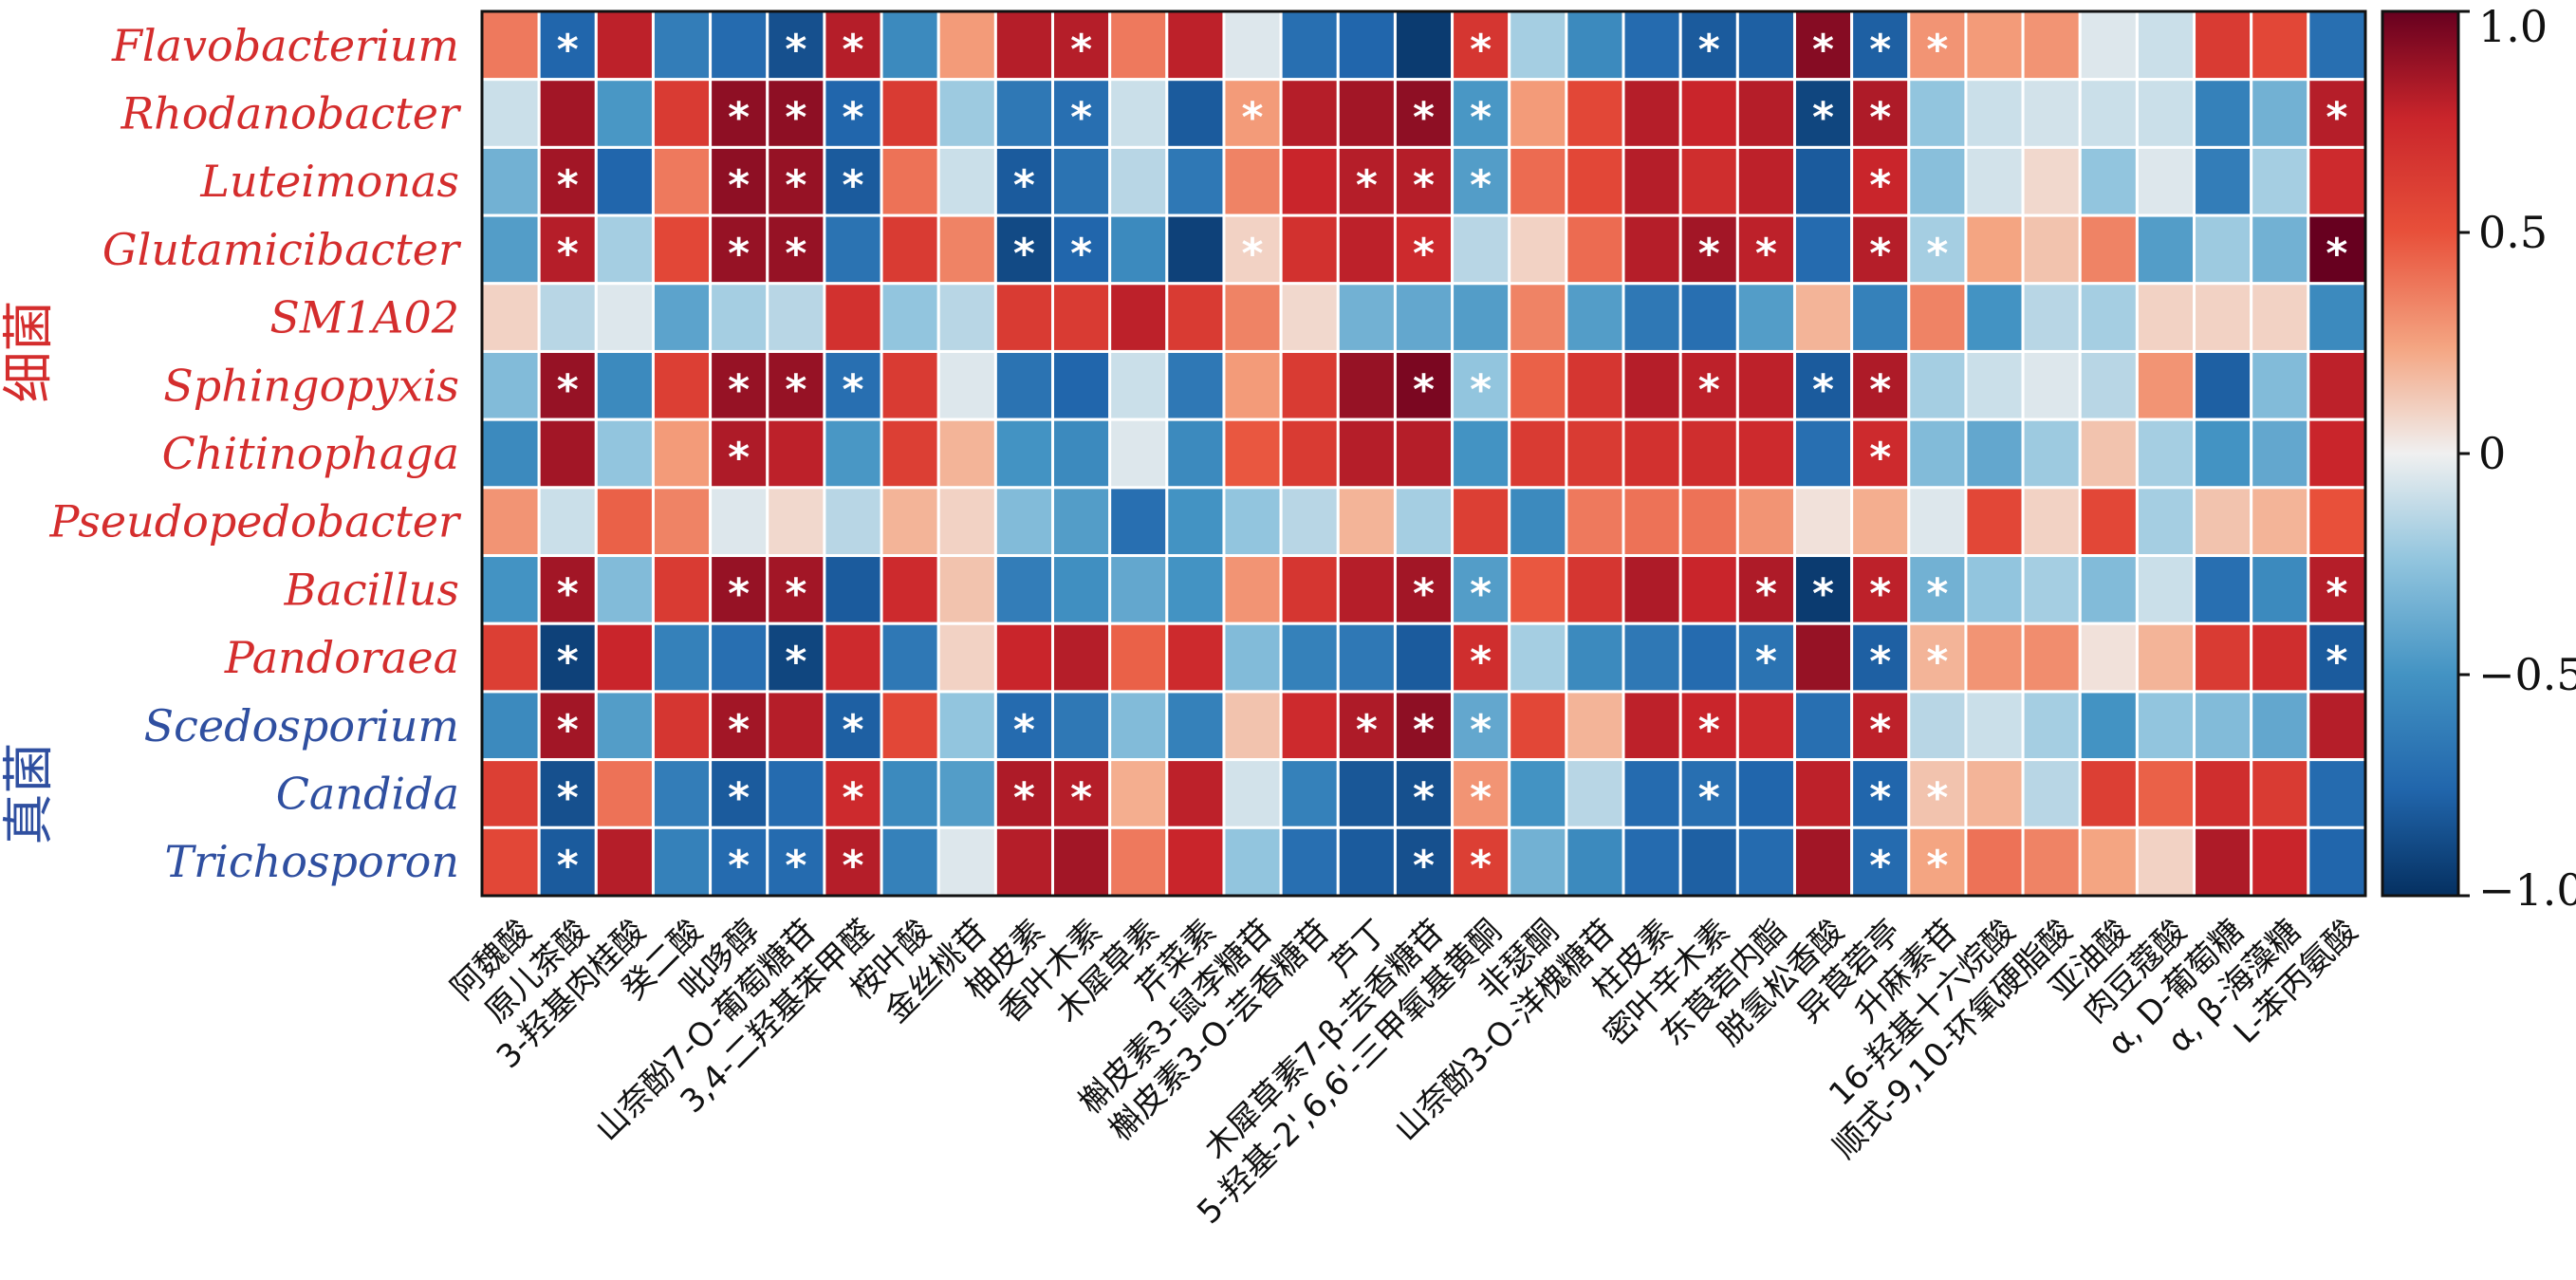 The image size is (2576, 1280). I want to click on row-label: Luteimonas, so click(329, 181).